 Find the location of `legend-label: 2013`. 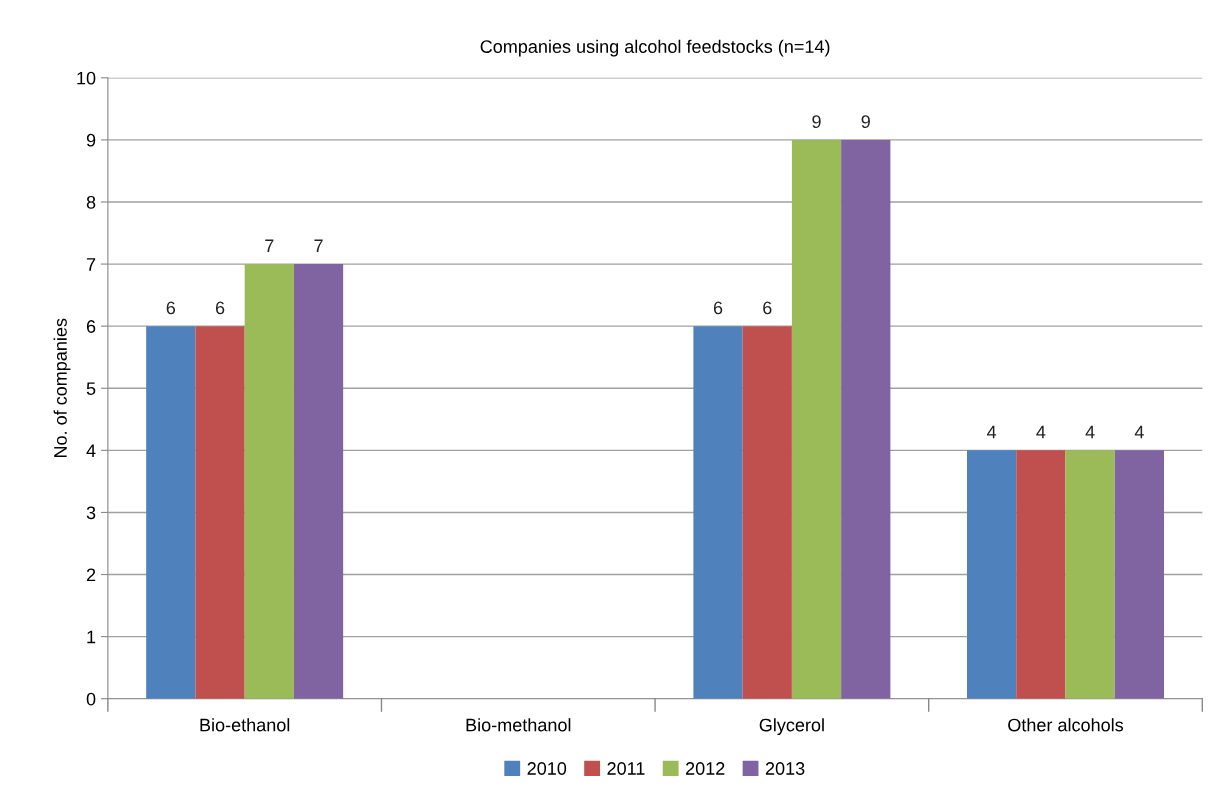

legend-label: 2013 is located at coordinates (785, 768).